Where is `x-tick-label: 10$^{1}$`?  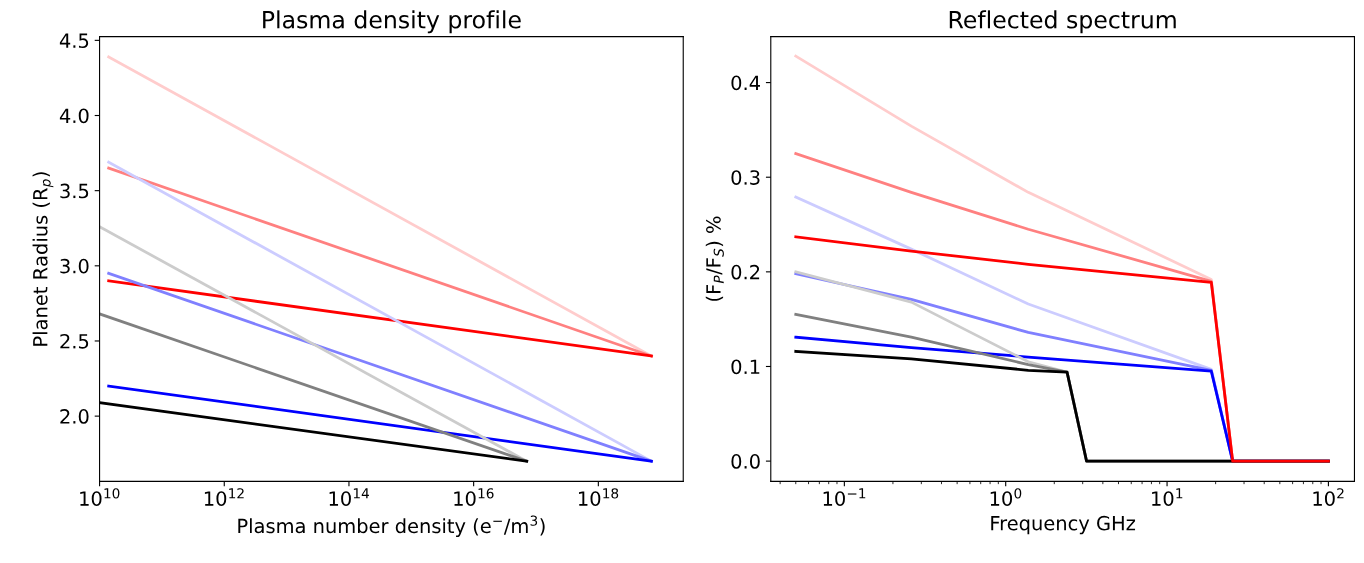 x-tick-label: 10$^{1}$ is located at coordinates (1167, 497).